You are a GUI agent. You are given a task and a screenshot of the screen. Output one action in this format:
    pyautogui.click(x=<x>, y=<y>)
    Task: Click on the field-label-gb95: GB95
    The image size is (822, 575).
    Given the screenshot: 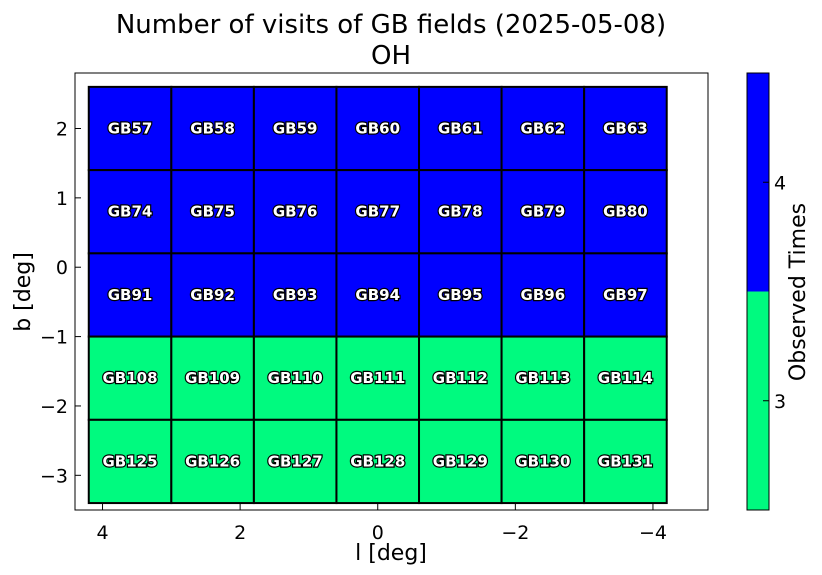 What is the action you would take?
    pyautogui.click(x=460, y=295)
    